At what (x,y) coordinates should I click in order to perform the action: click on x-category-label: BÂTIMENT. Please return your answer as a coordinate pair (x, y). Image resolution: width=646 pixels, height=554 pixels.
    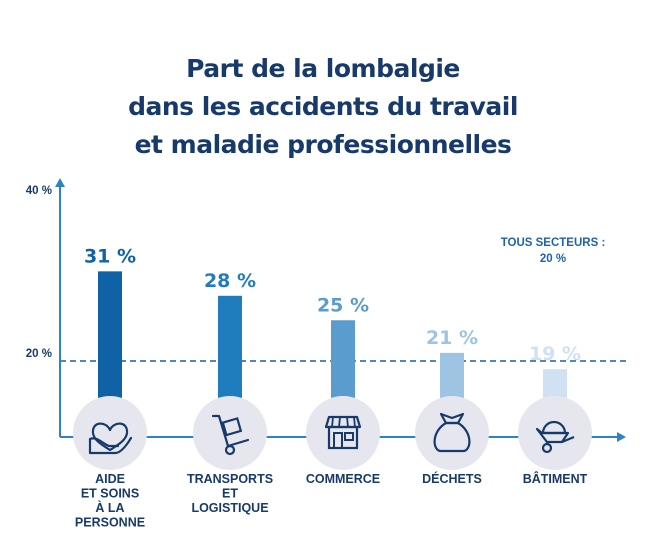
    Looking at the image, I should click on (555, 478).